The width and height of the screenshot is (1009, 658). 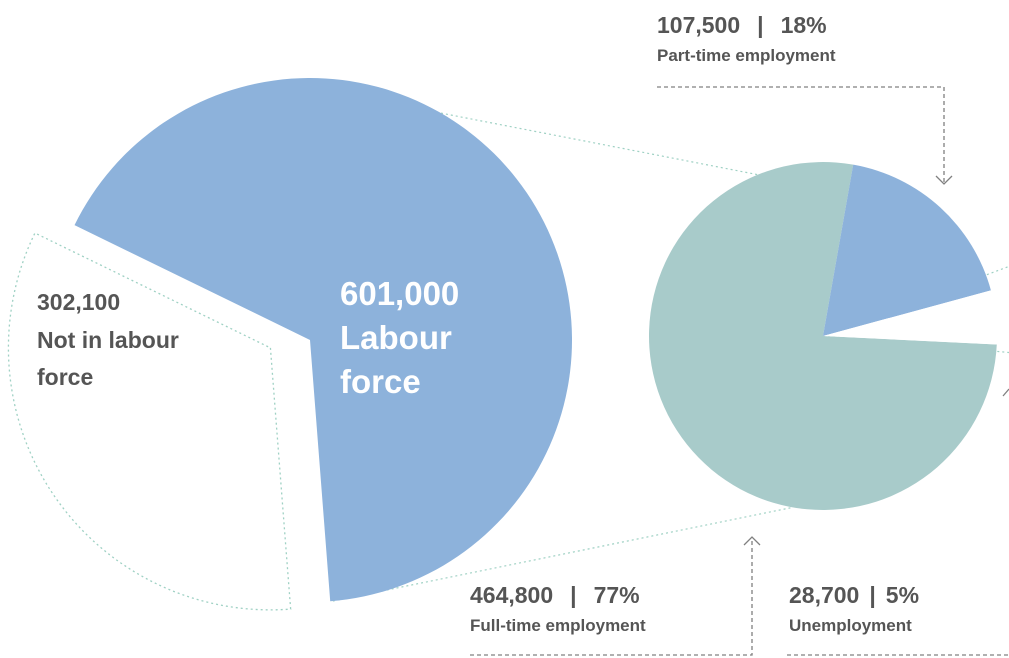 What do you see at coordinates (907, 250) in the screenshot?
I see `slice-part-time-employment` at bounding box center [907, 250].